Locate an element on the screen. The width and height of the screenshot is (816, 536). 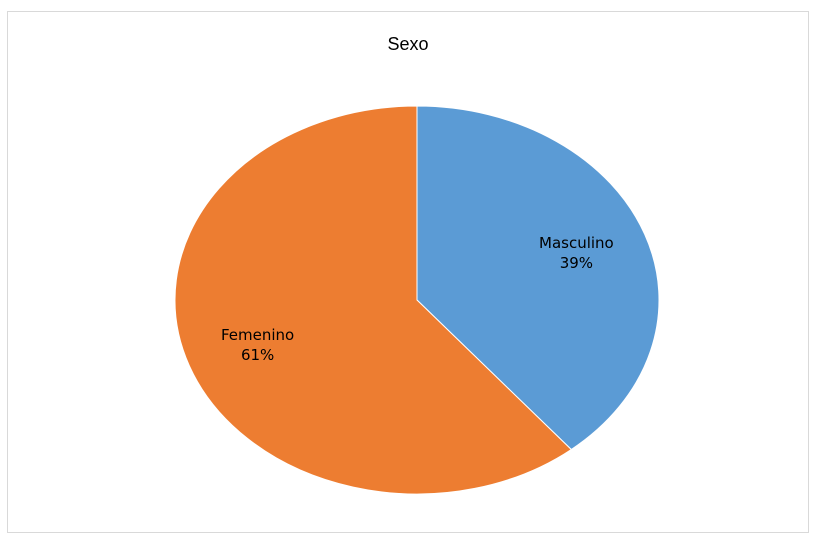
slice-label-name: Femenino is located at coordinates (257, 335).